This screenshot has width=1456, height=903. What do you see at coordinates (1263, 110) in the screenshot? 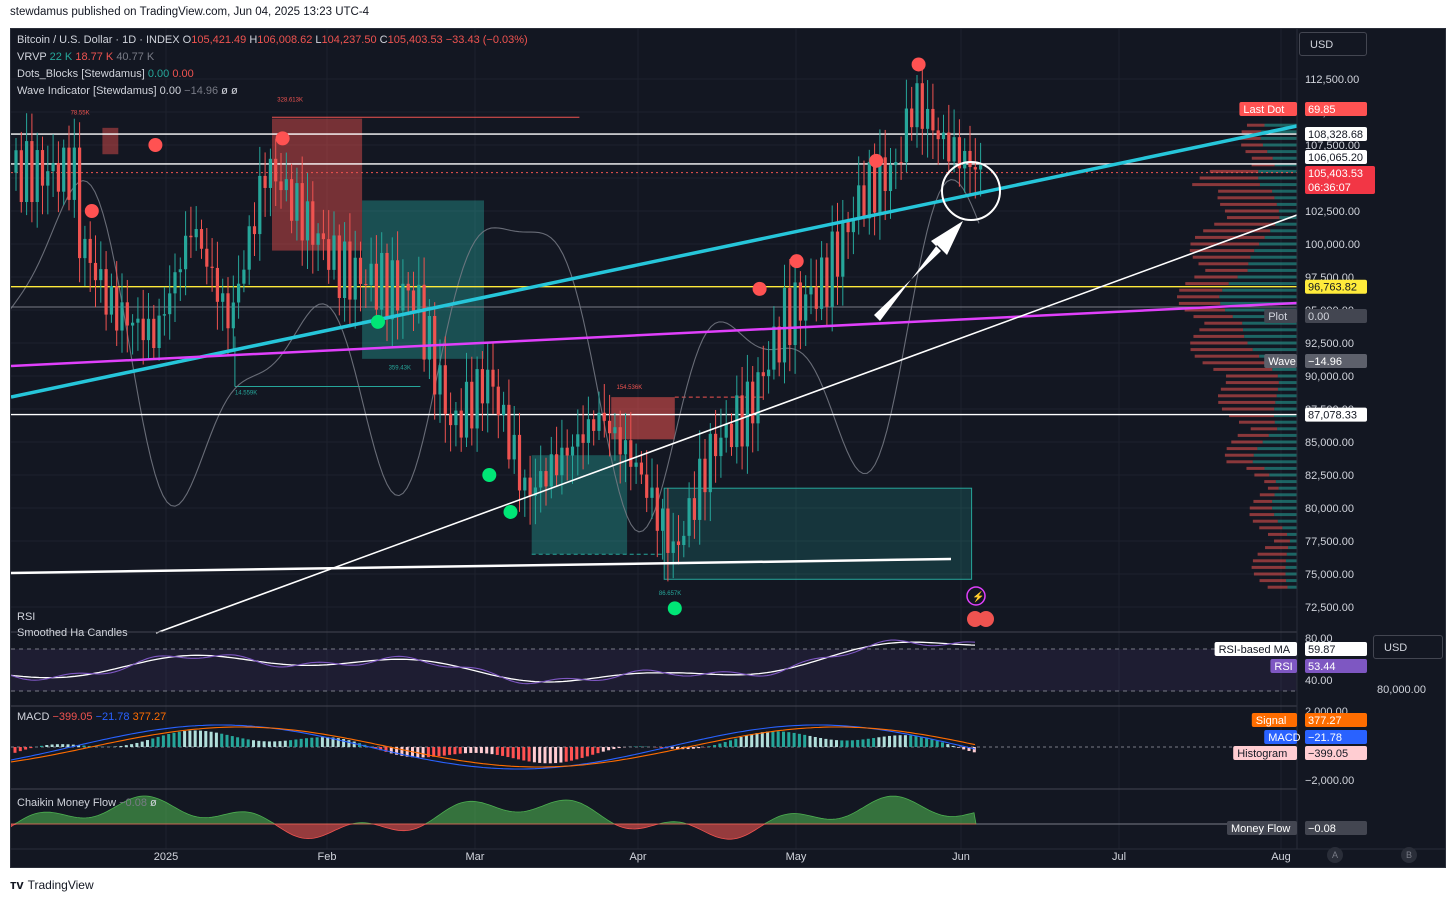
I see `last-dot-badge-label: Last Dot` at bounding box center [1263, 110].